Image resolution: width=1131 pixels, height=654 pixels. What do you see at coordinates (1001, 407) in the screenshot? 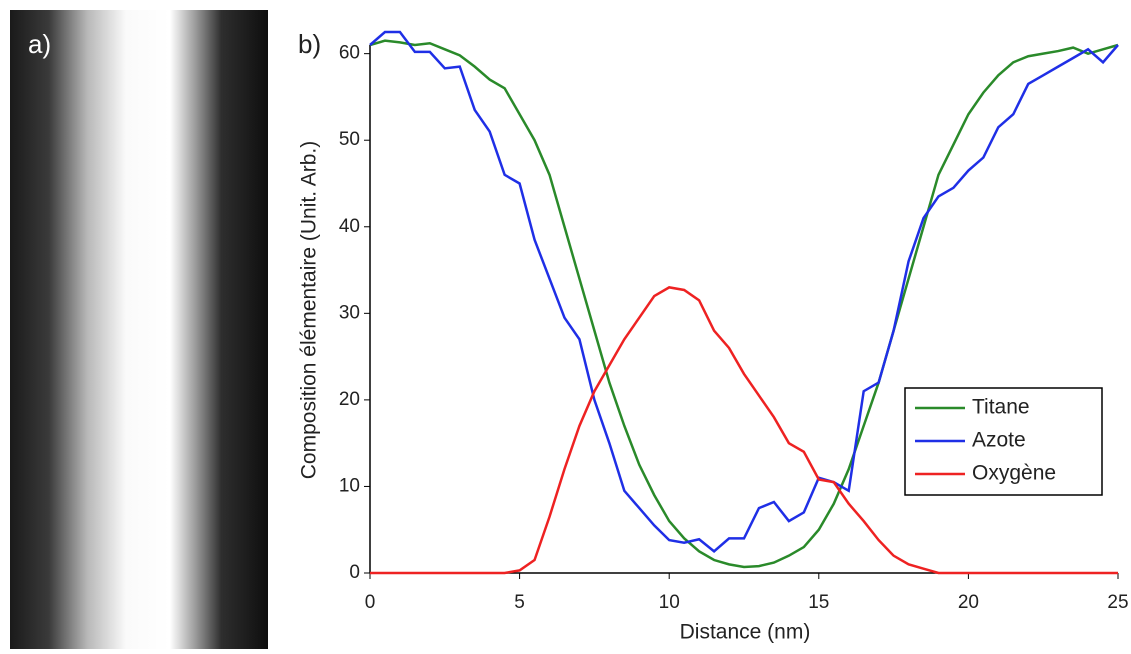
I see `legend-label: Titane` at bounding box center [1001, 407].